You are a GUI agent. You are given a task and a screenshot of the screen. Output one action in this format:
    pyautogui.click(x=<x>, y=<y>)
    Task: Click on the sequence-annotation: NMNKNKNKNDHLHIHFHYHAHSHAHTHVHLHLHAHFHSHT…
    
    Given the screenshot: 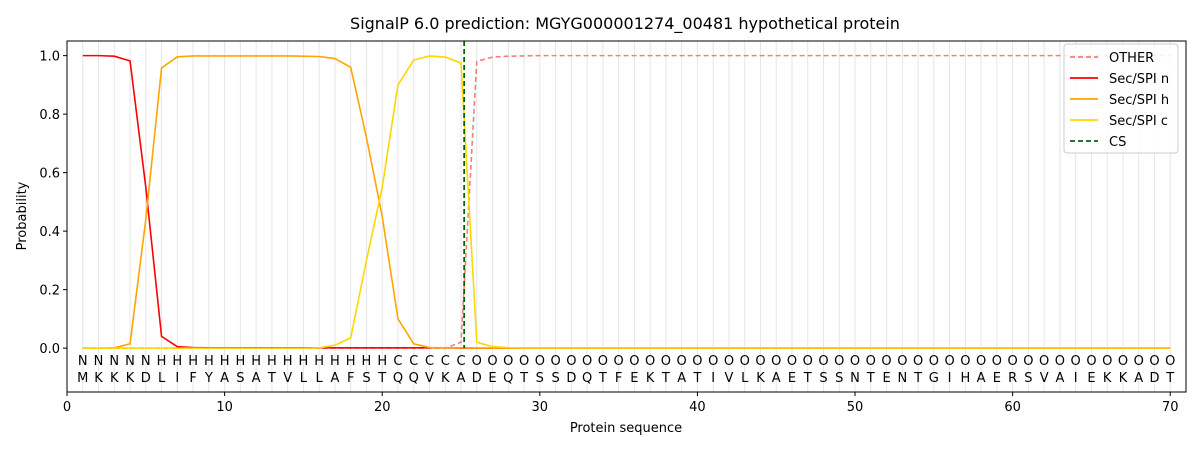 What is the action you would take?
    pyautogui.click(x=626, y=370)
    